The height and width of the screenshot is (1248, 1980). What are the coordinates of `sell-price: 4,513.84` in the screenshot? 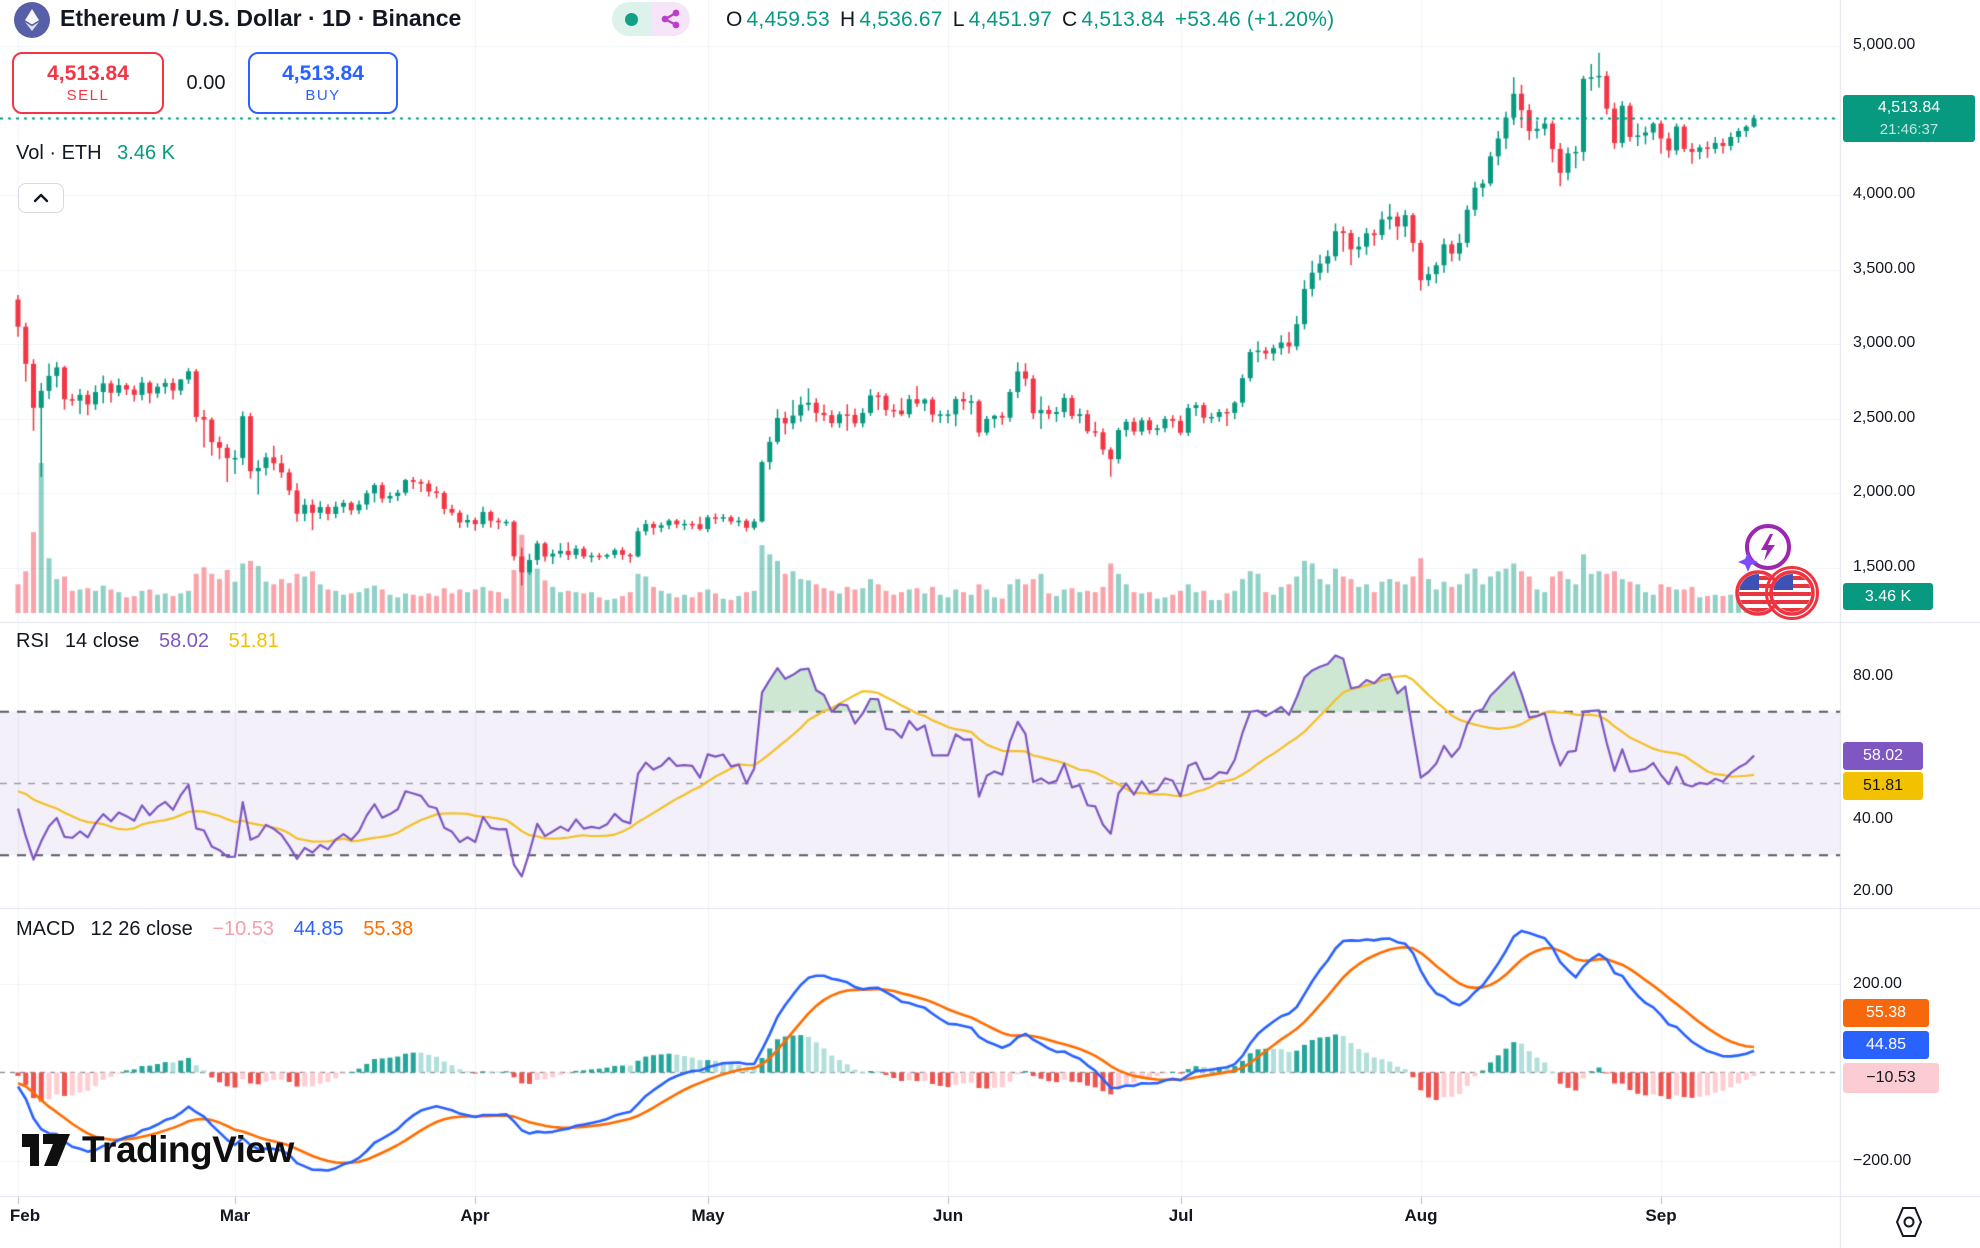 It's located at (88, 73).